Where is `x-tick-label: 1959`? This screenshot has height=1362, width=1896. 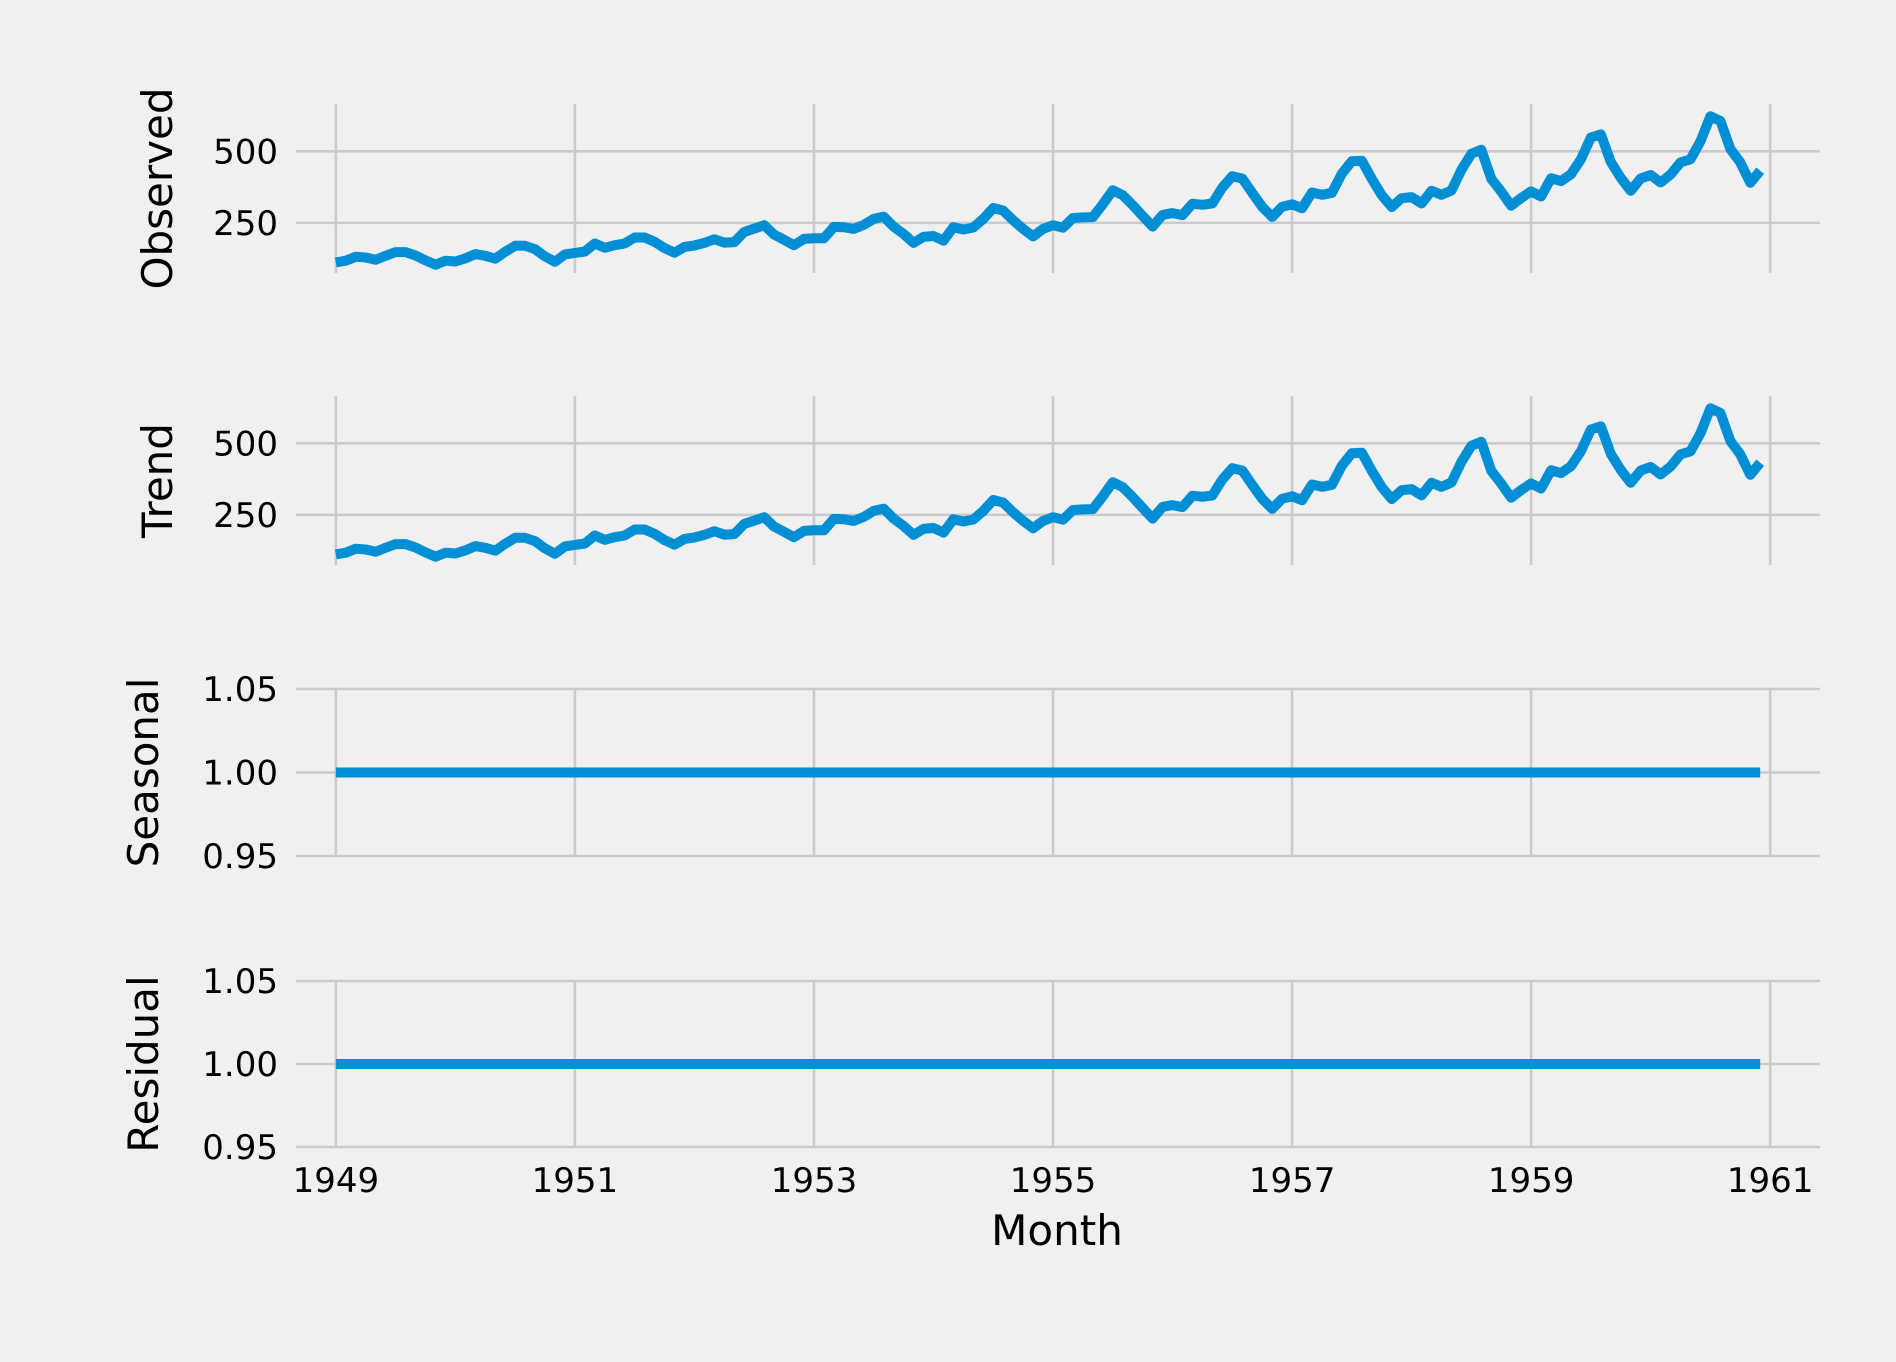
x-tick-label: 1959 is located at coordinates (1531, 1181).